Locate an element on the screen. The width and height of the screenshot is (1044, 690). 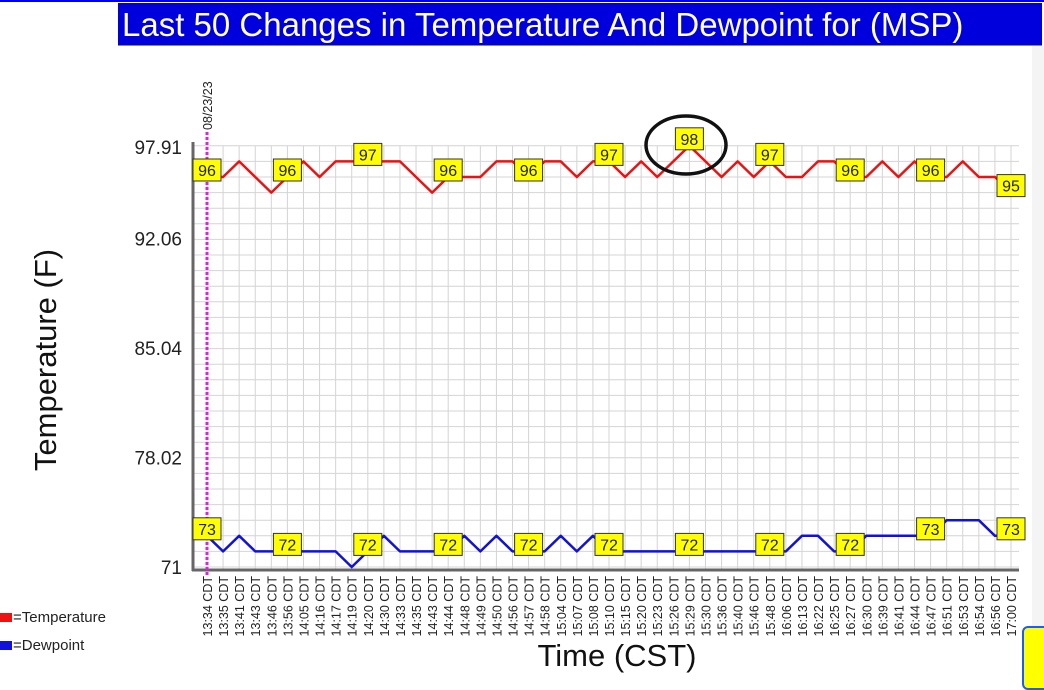
x-tick-label: 15:10 CDT is located at coordinates (610, 606).